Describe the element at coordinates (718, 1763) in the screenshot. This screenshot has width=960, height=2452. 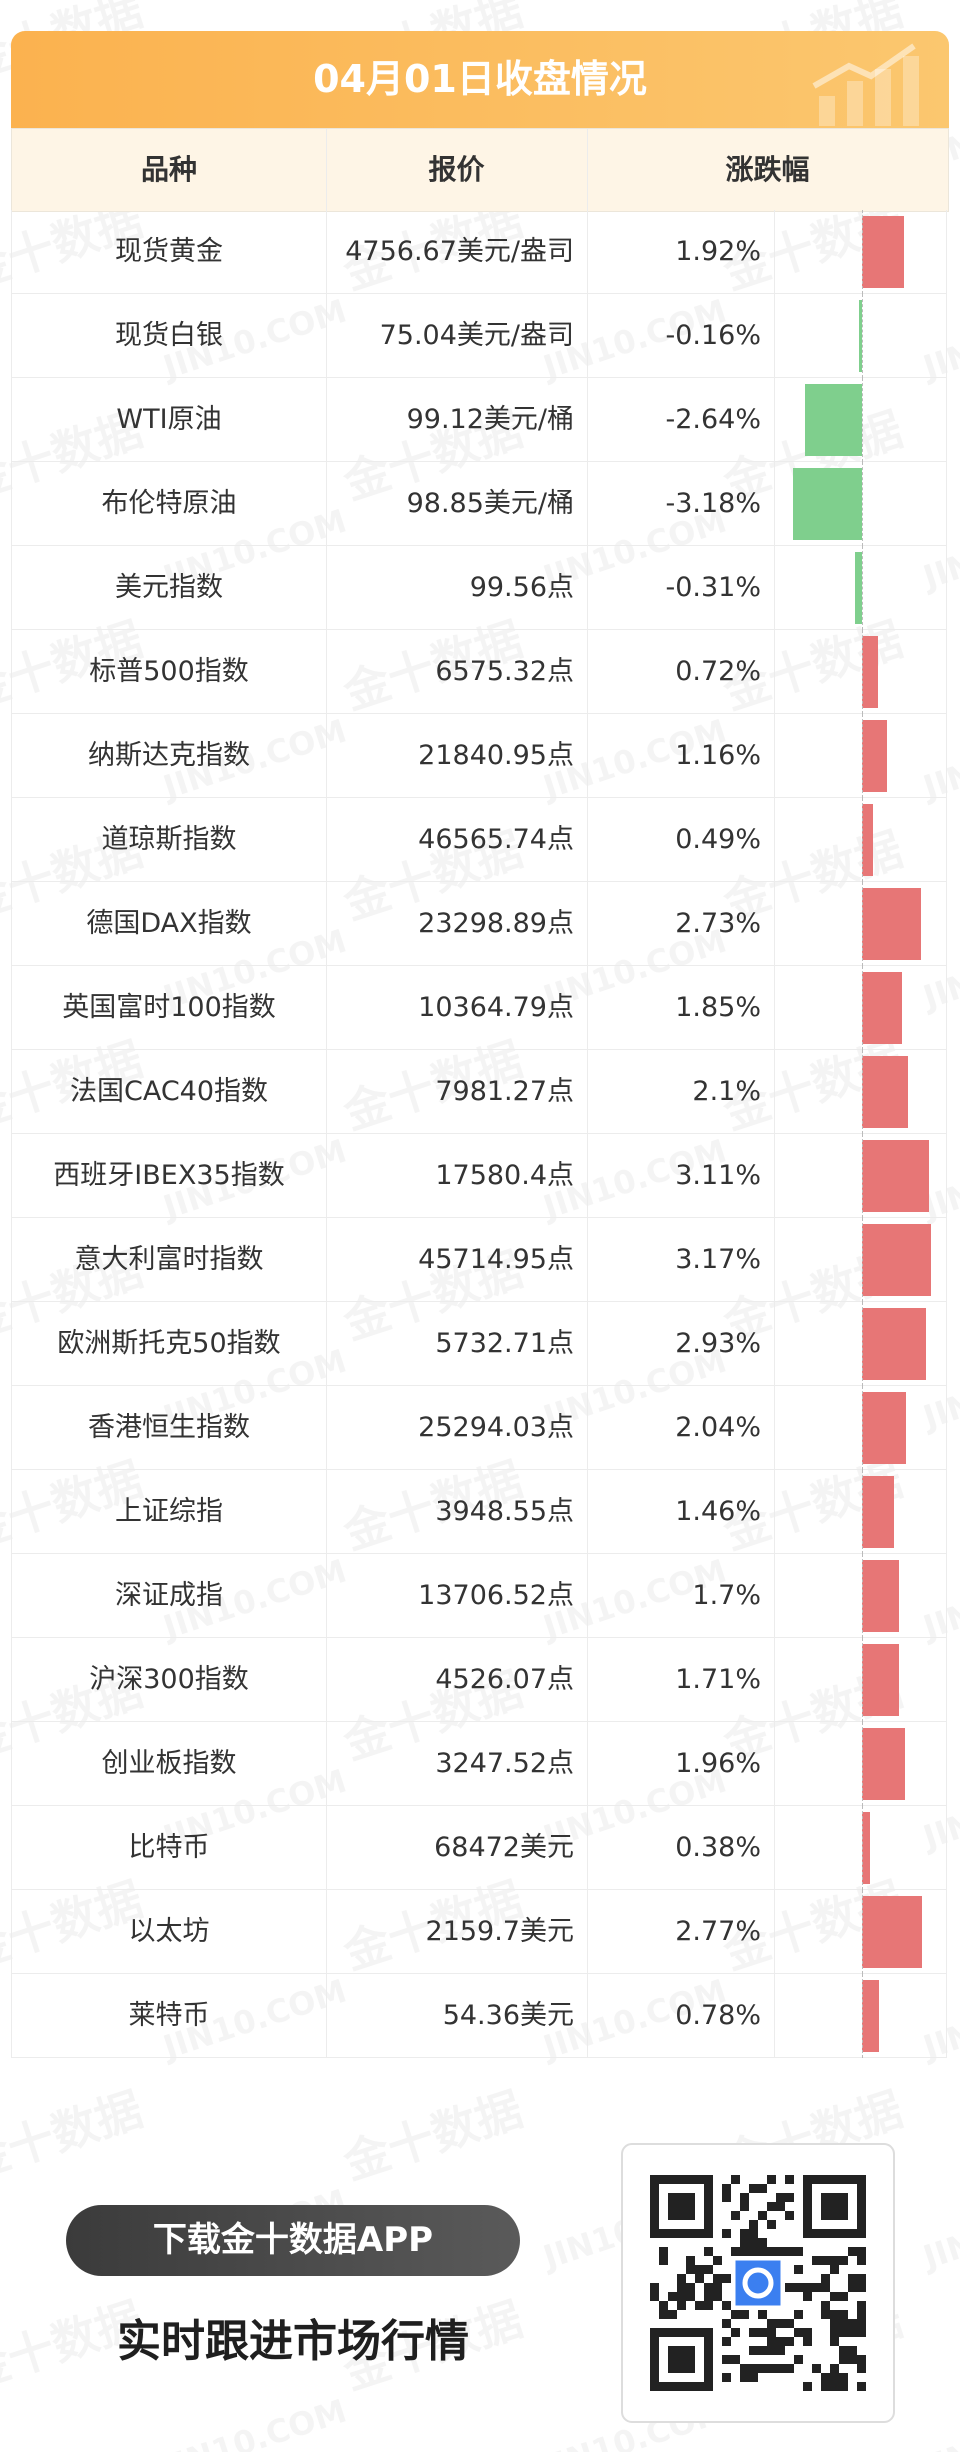
I see `change: 1.96%` at that location.